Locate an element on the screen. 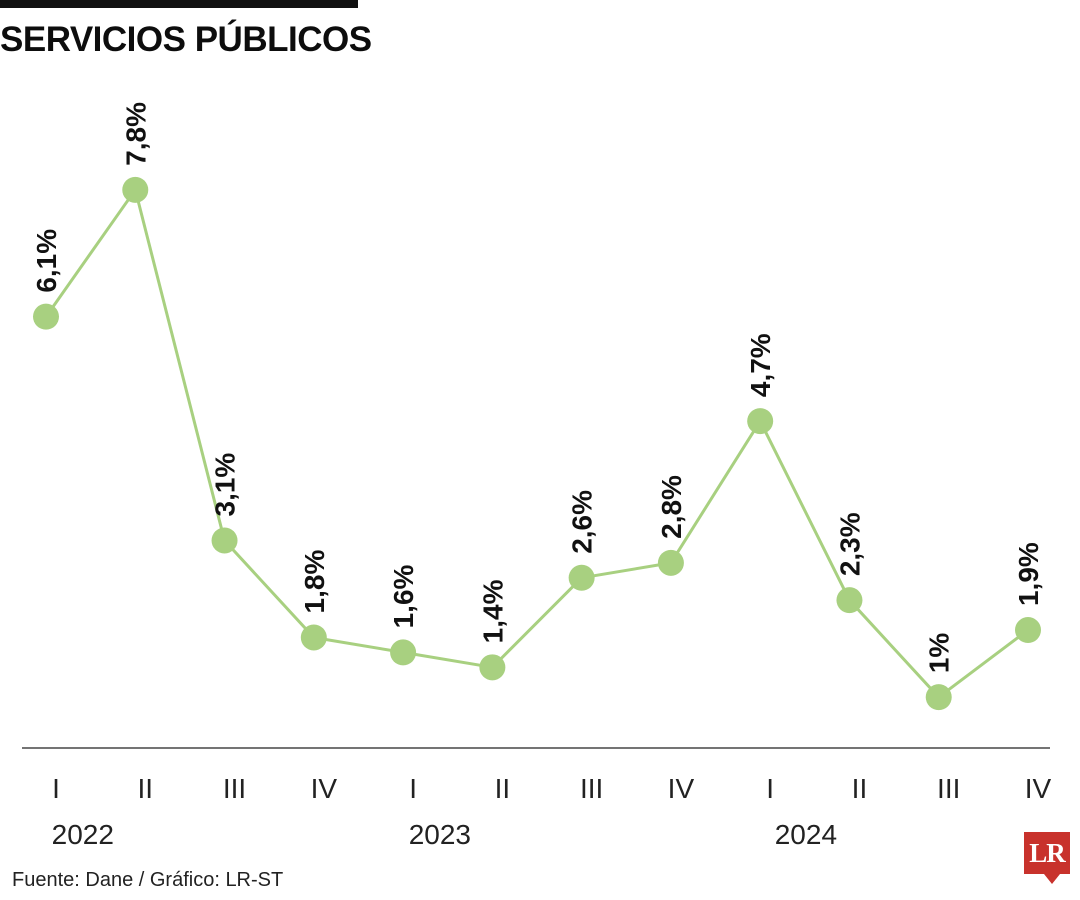 The height and width of the screenshot is (900, 1080). year-label: 2024 is located at coordinates (806, 834).